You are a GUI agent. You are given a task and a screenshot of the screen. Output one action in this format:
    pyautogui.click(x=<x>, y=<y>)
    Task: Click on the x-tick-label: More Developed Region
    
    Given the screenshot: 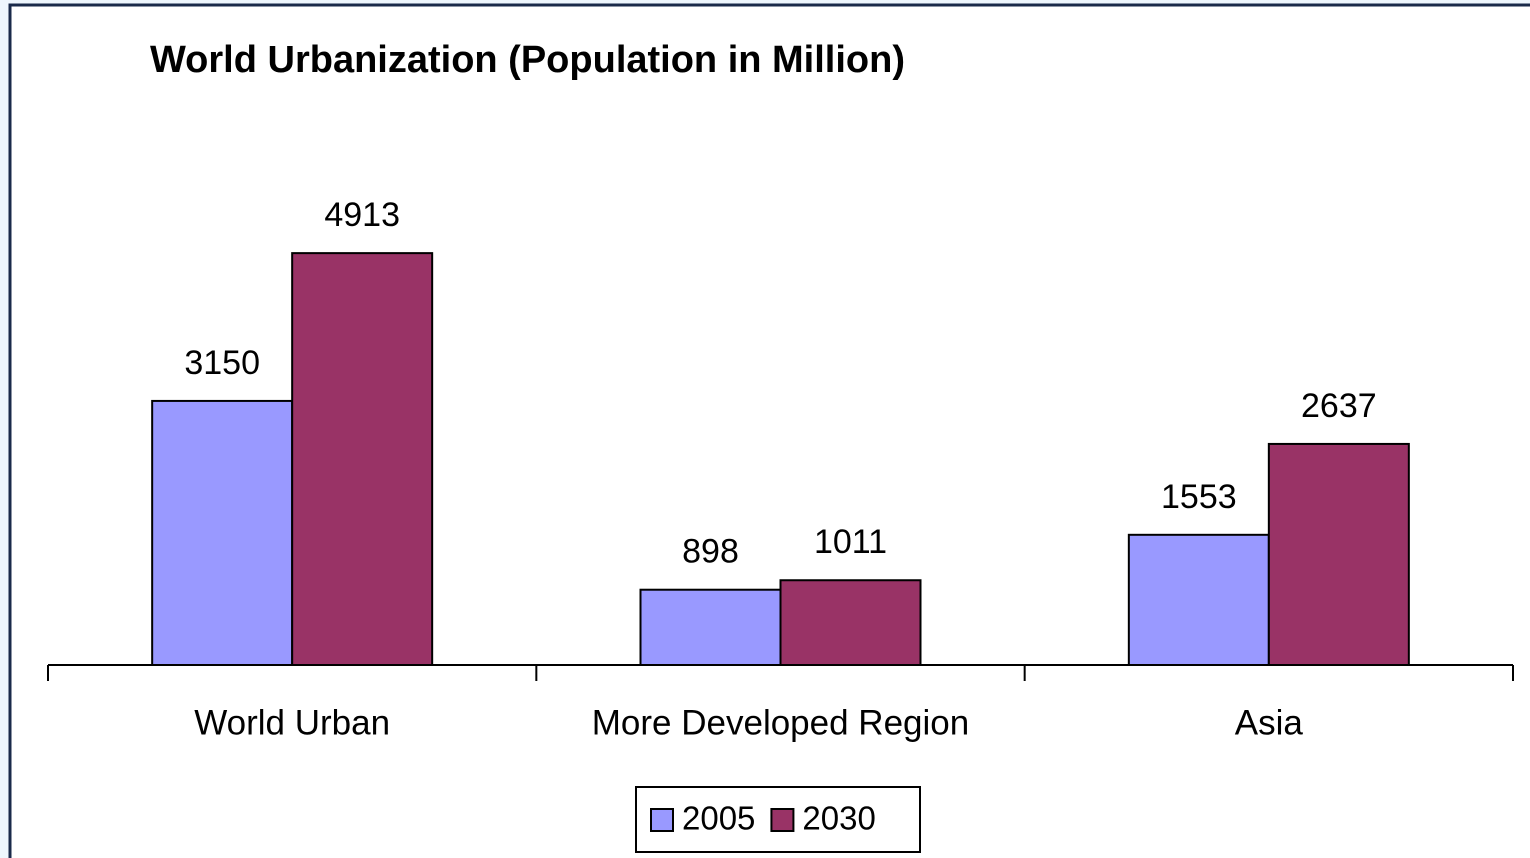 What is the action you would take?
    pyautogui.click(x=780, y=722)
    